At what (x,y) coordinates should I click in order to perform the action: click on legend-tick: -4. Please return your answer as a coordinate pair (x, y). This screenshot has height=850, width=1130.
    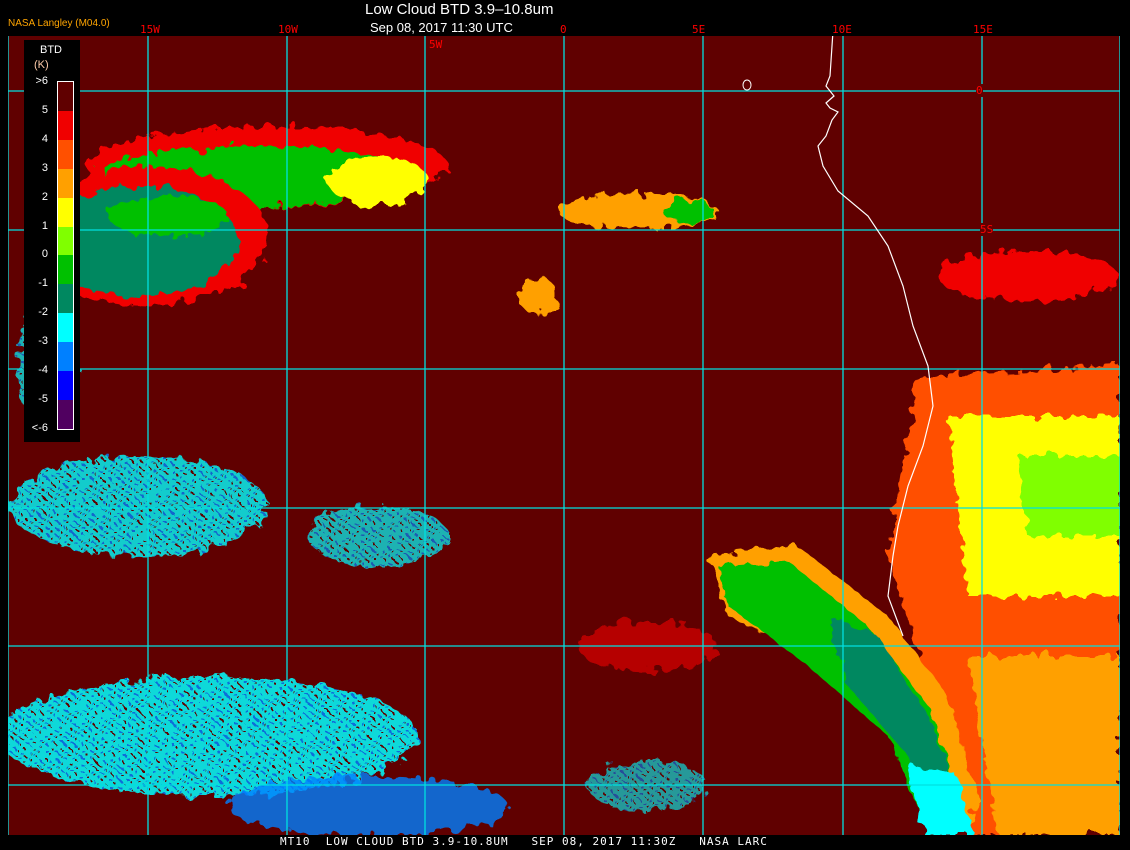
    Looking at the image, I should click on (43, 370).